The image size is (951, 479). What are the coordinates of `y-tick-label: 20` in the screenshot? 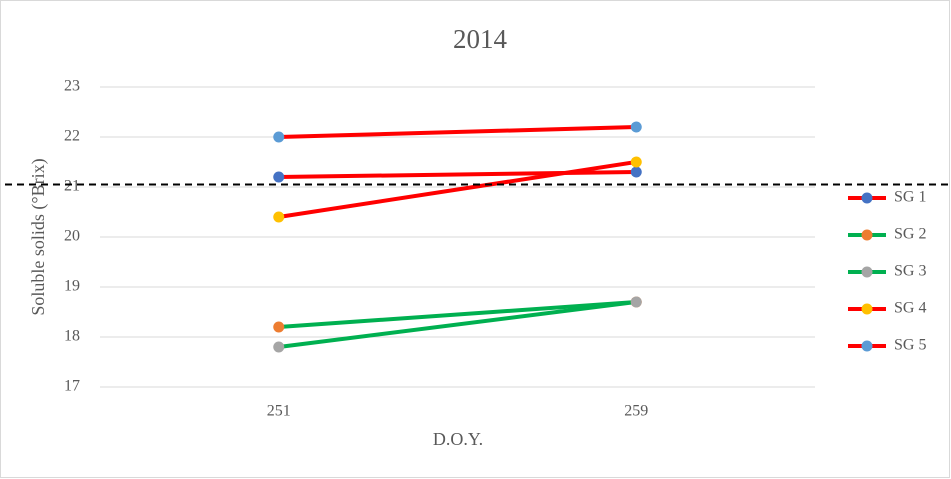 It's located at (72, 236).